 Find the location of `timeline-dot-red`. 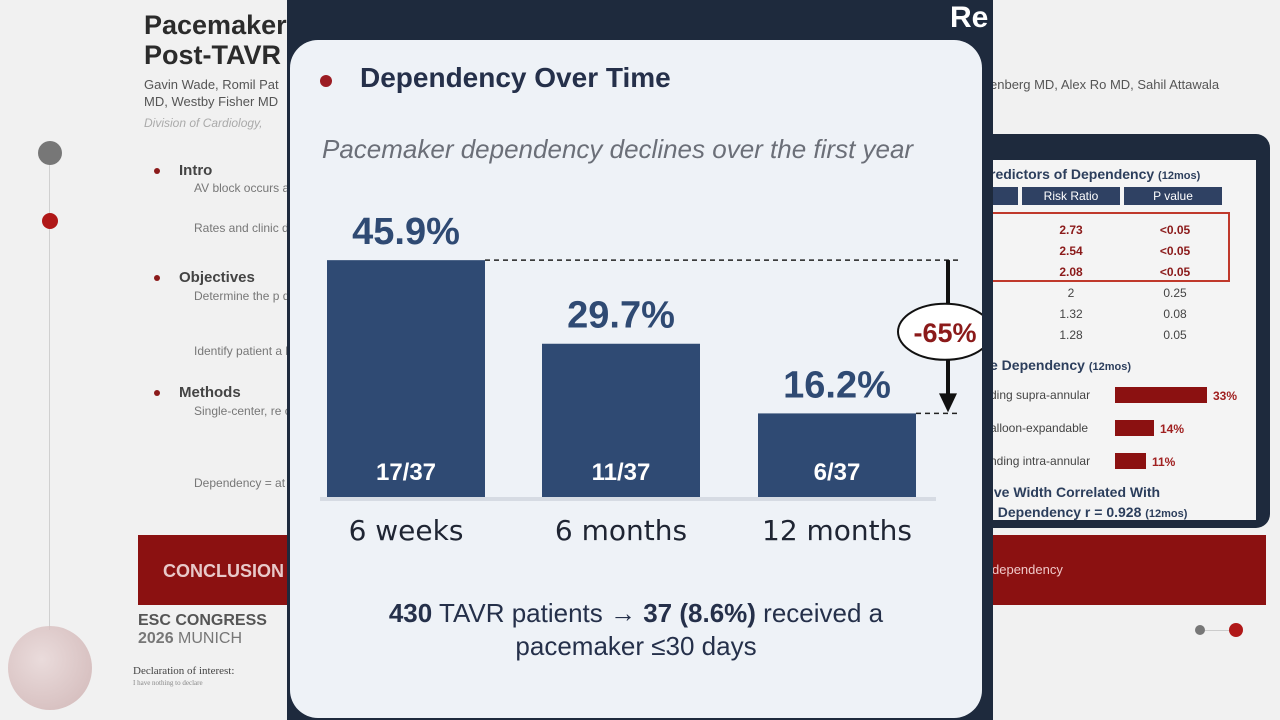

timeline-dot-red is located at coordinates (50, 221).